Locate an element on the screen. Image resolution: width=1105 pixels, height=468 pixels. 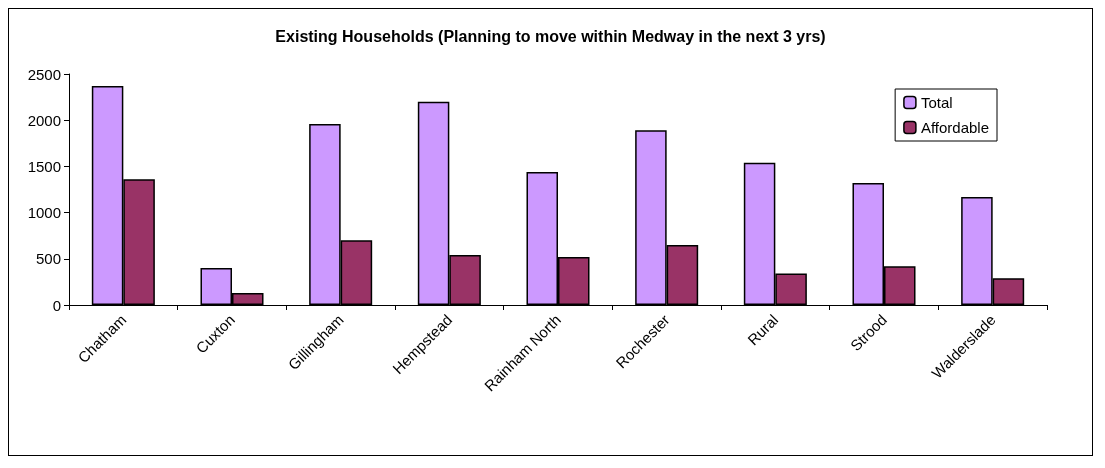
y-tick-label: 500 is located at coordinates (48, 259).